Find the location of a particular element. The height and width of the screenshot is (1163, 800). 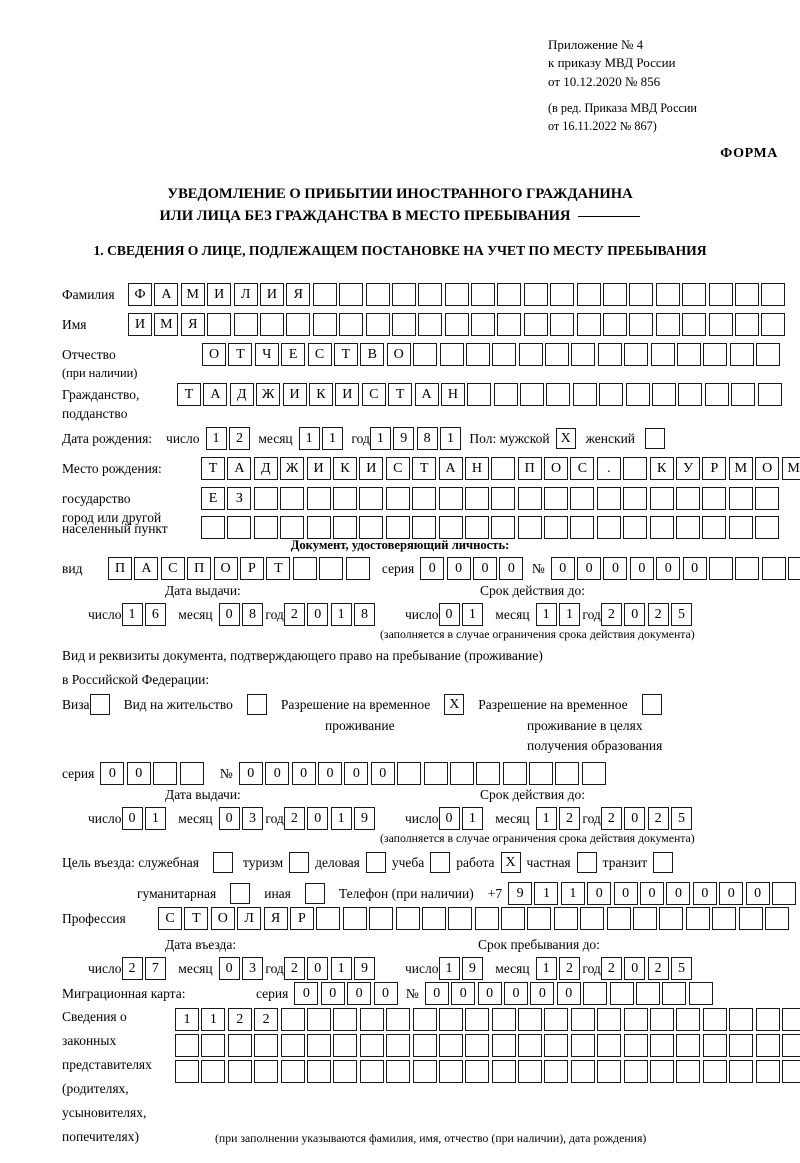

purpose-study-checkbox is located at coordinates (440, 862).